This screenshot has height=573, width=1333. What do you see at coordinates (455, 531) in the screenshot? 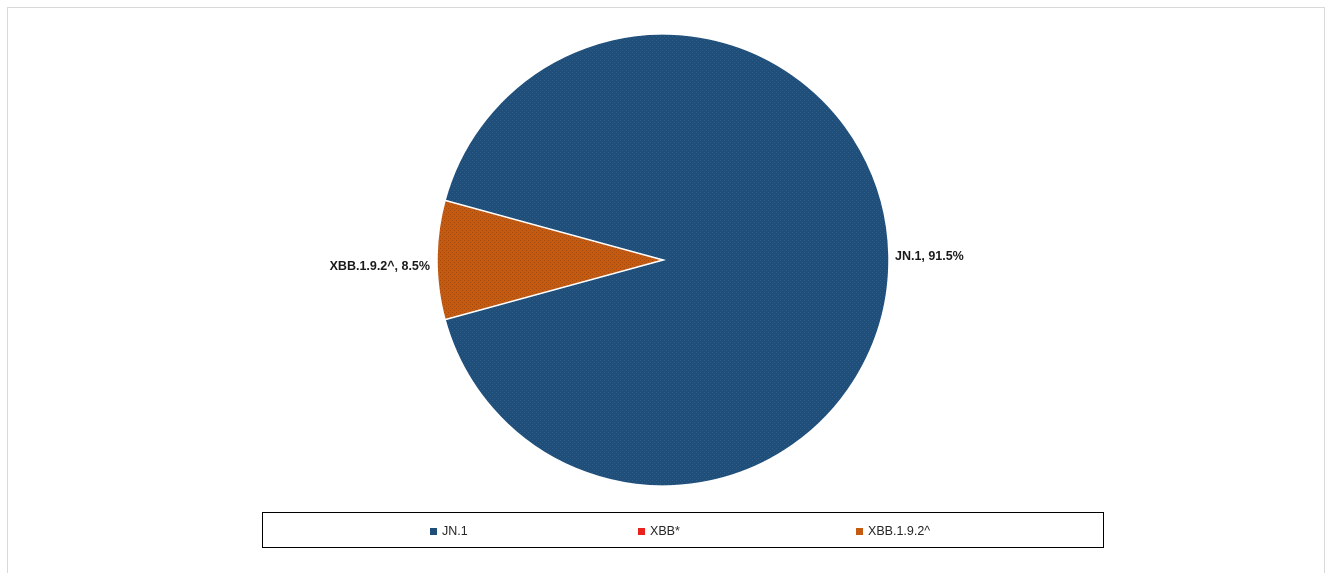
I see `legend-label-jn1: JN.1` at bounding box center [455, 531].